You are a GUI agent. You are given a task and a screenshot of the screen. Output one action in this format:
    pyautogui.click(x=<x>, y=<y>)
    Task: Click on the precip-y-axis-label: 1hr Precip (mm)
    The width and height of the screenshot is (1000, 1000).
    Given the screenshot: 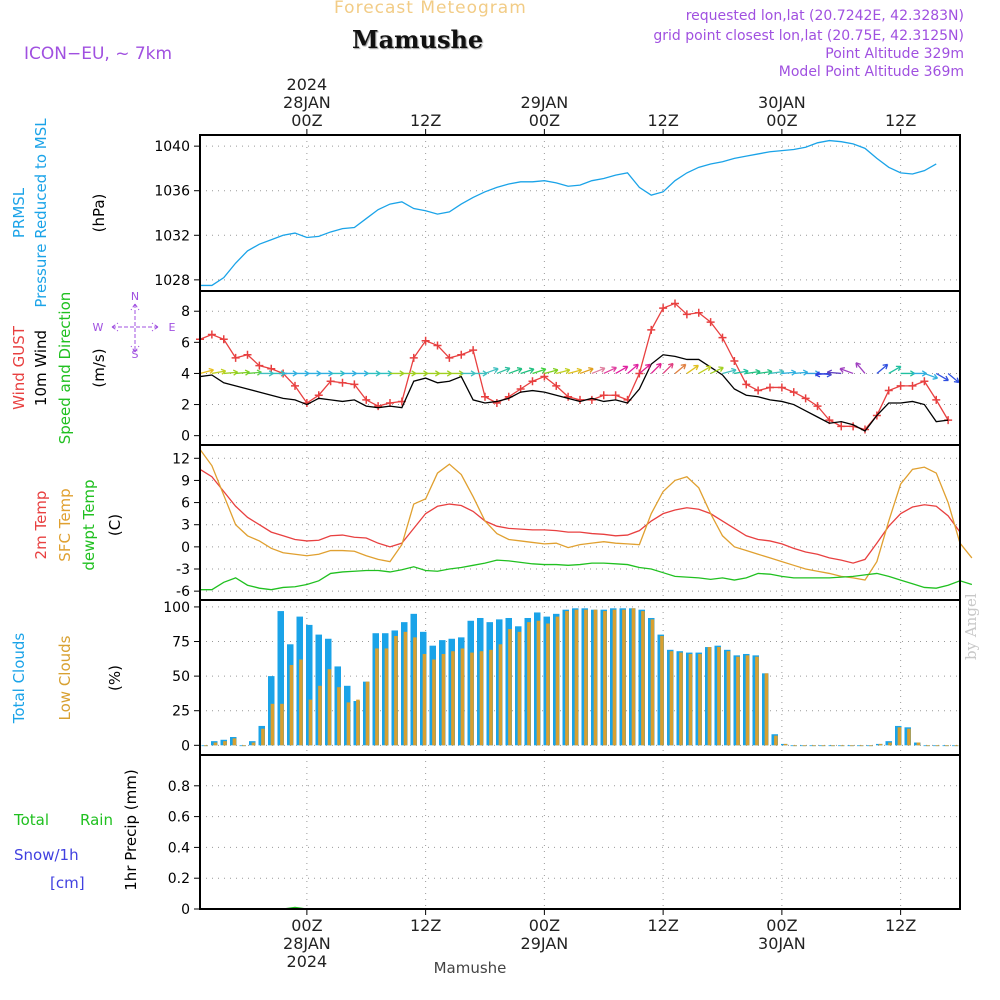 What is the action you would take?
    pyautogui.click(x=131, y=829)
    